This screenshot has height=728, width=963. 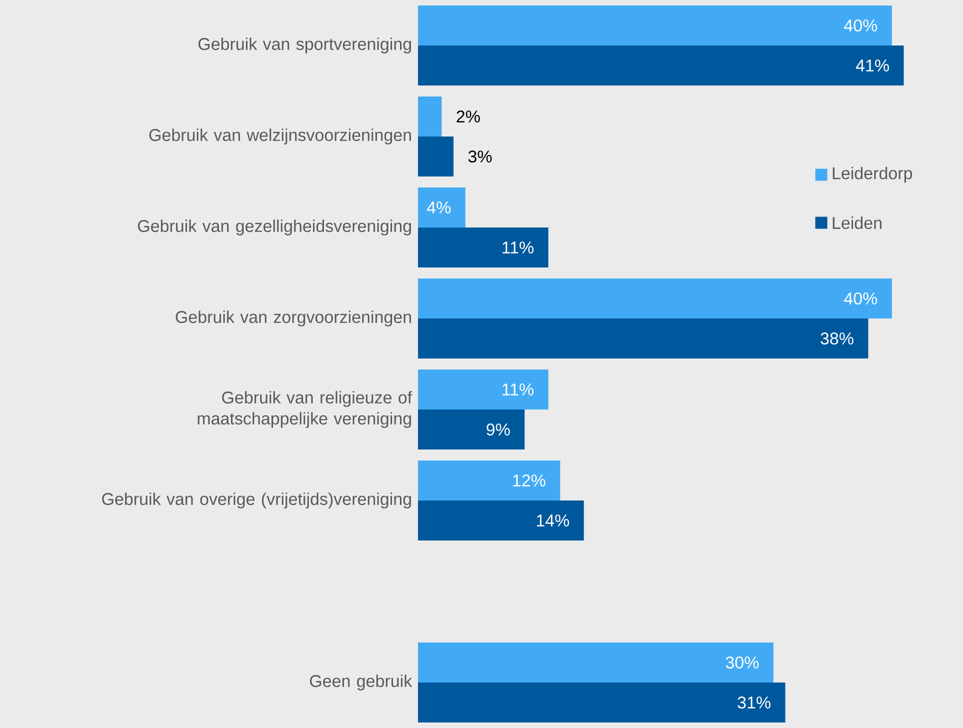 What do you see at coordinates (439, 208) in the screenshot?
I see `data-label: 4%` at bounding box center [439, 208].